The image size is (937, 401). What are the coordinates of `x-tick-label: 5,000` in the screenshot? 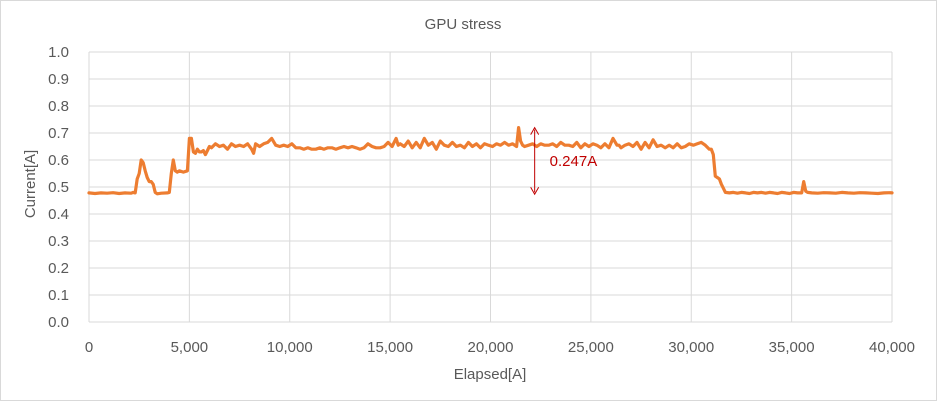 It's located at (190, 347).